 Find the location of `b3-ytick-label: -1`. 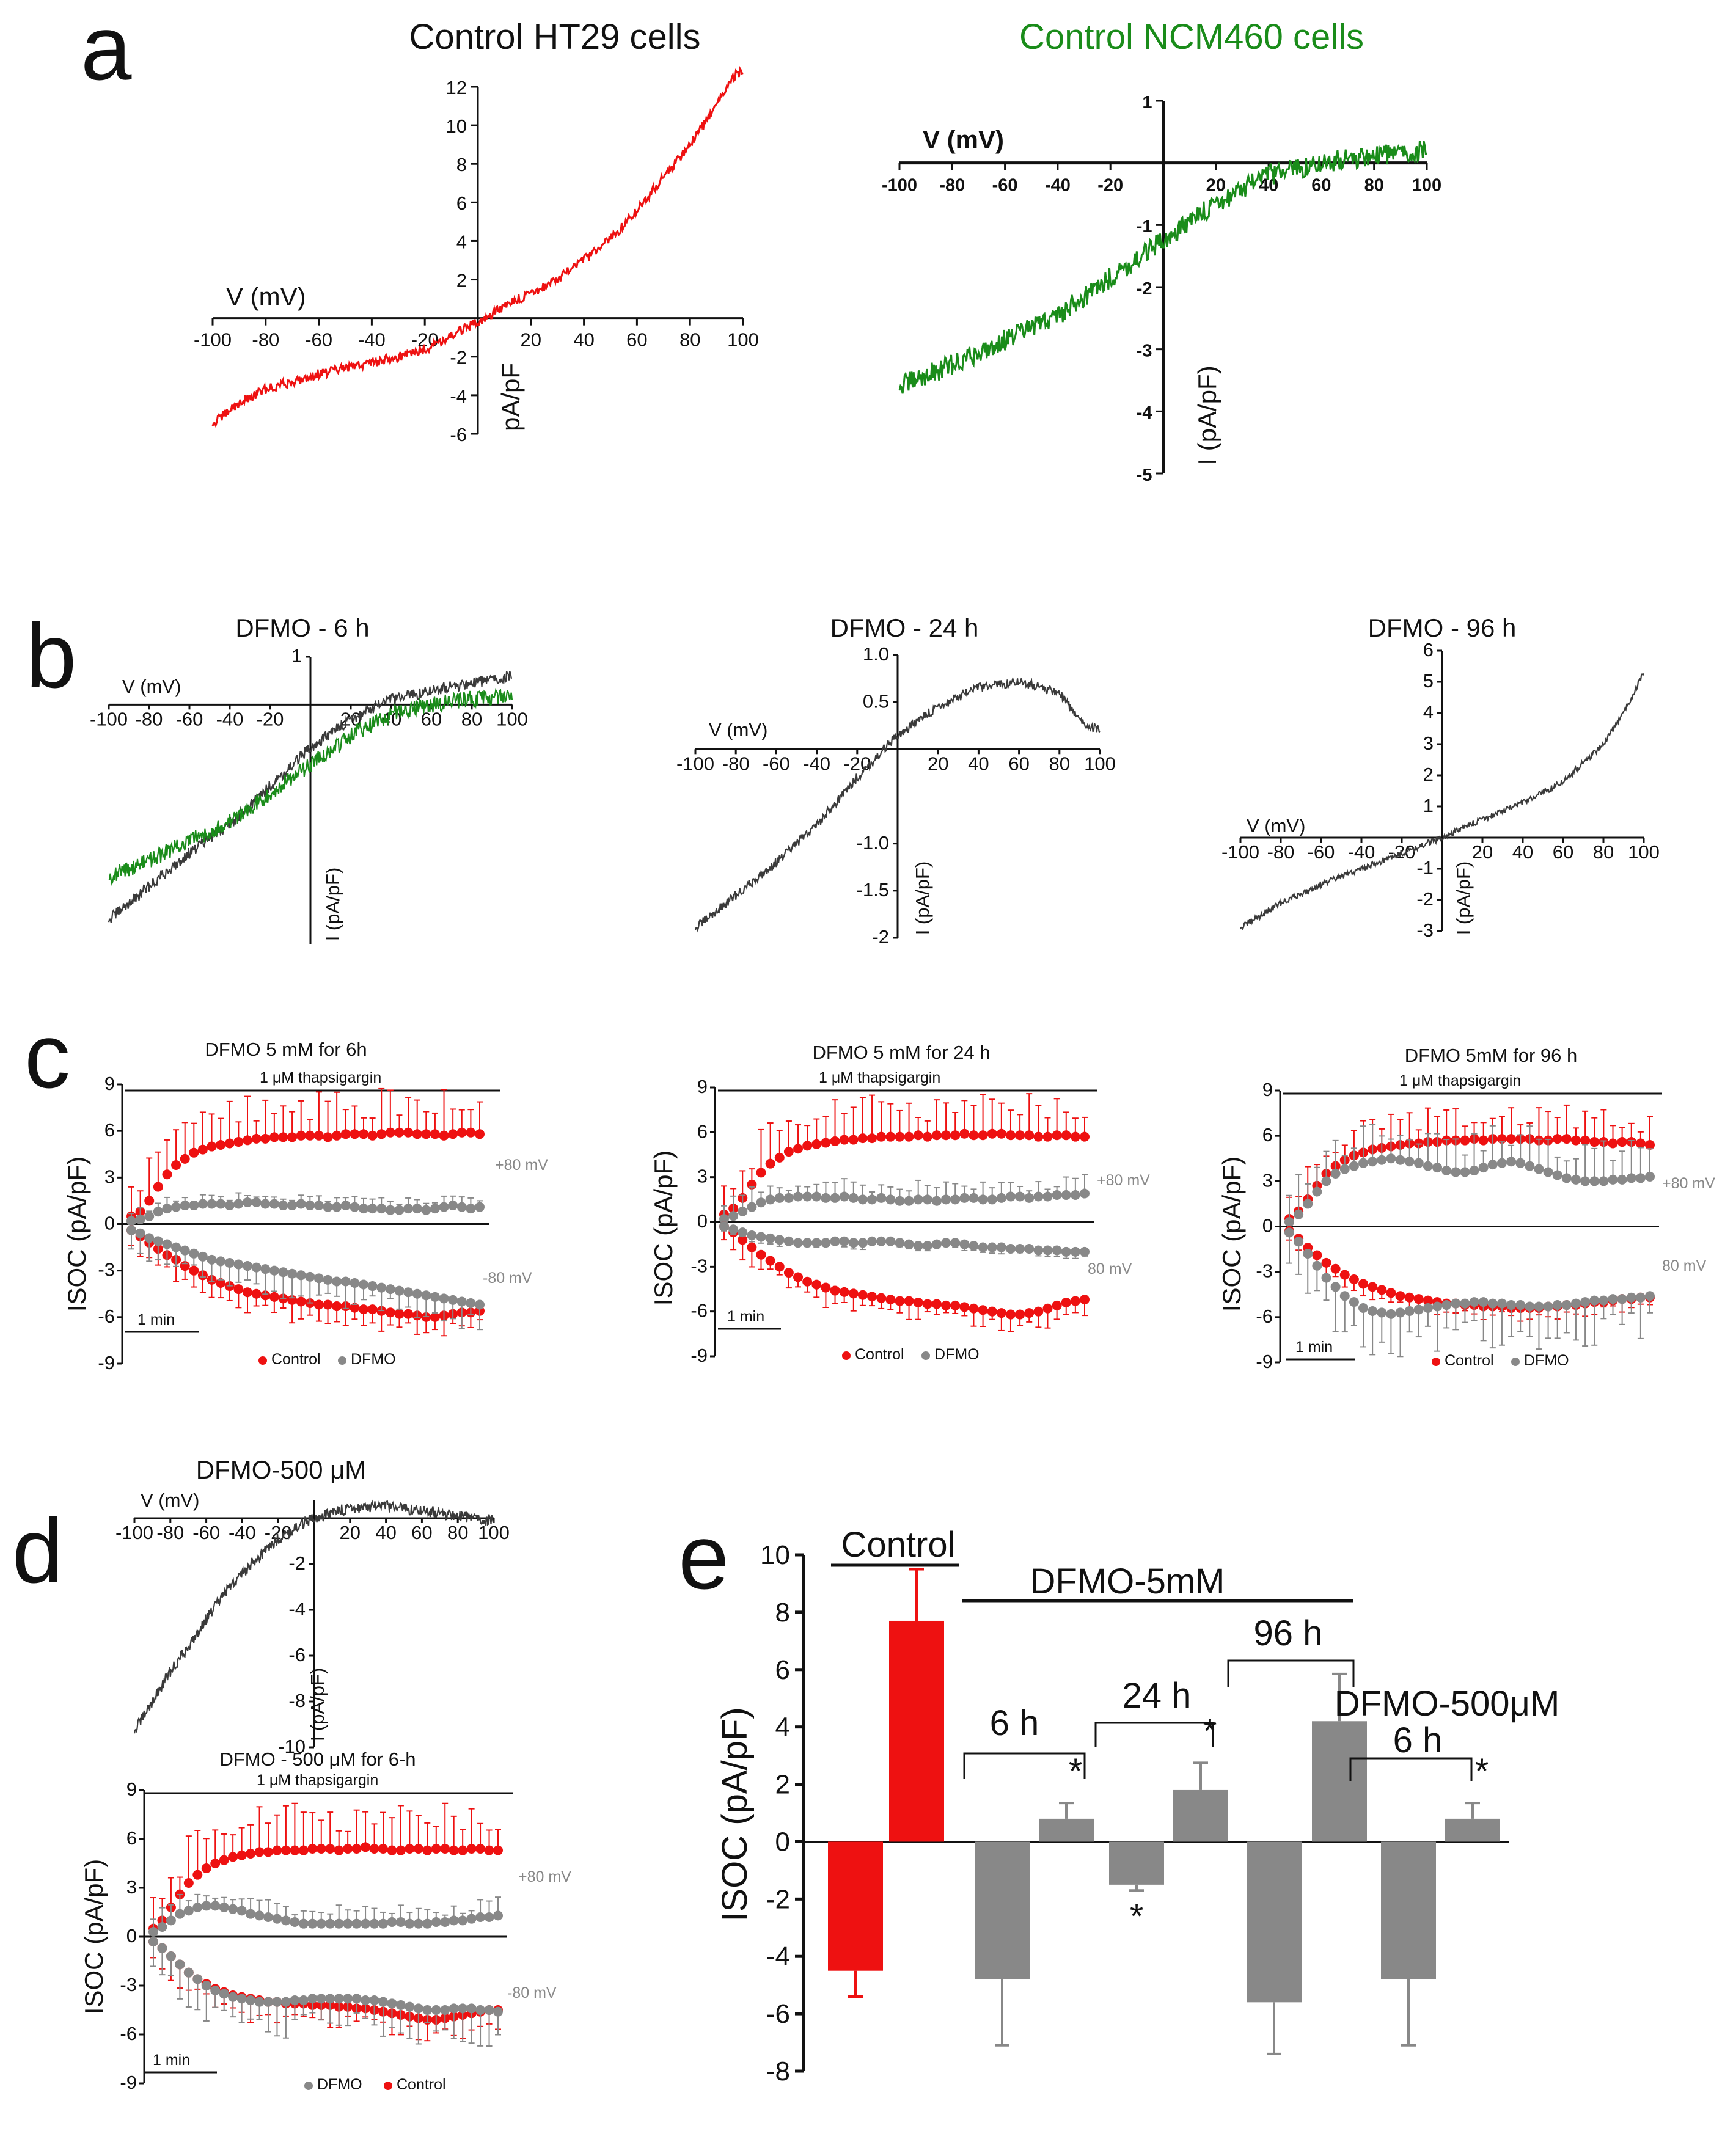

b3-ytick-label: -1 is located at coordinates (1425, 868).